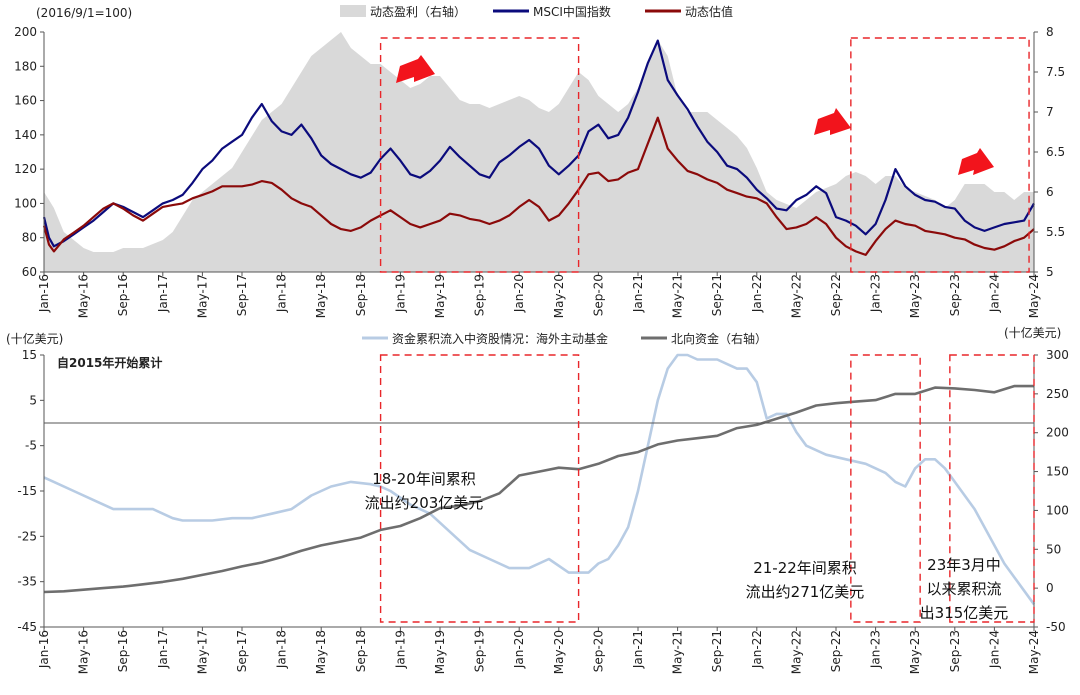 The width and height of the screenshot is (1080, 695). I want to click on y-tick-label-left: 80, so click(29, 238).